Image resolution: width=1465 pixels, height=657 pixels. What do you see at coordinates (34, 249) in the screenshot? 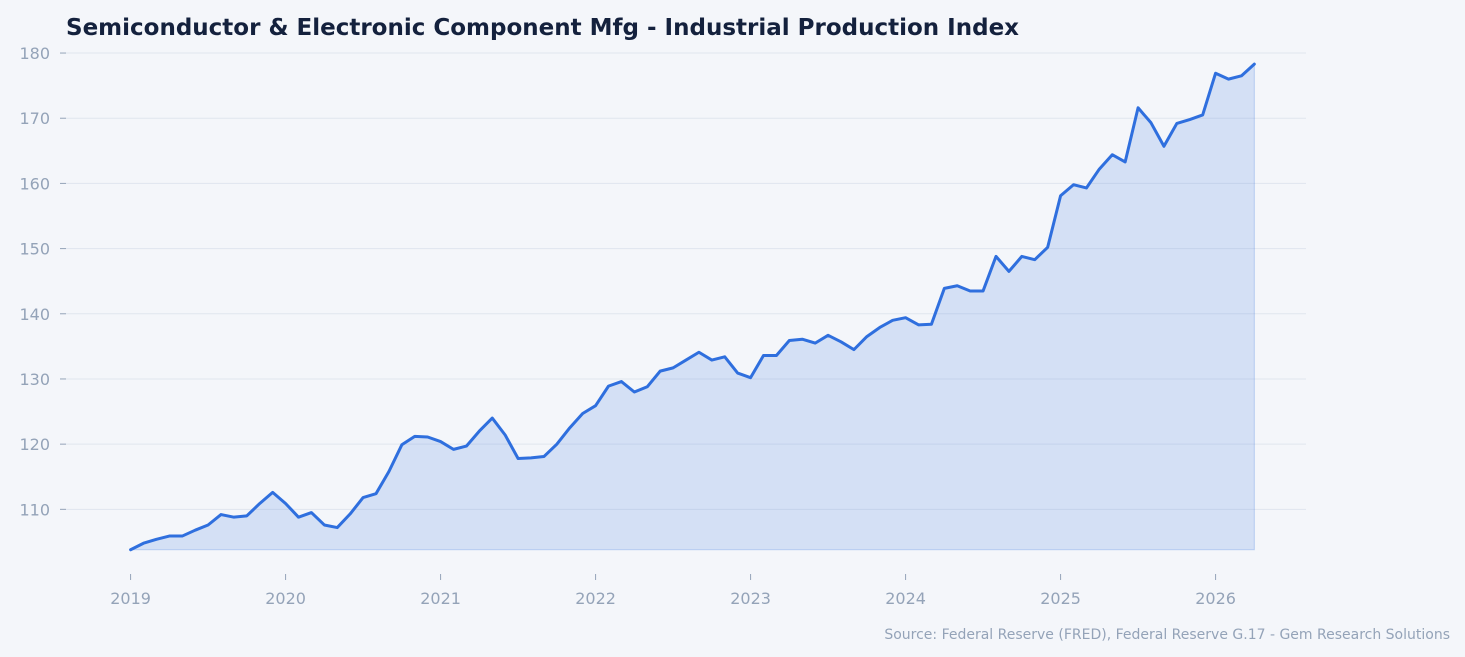
I see `y-tick-label: 150` at bounding box center [34, 249].